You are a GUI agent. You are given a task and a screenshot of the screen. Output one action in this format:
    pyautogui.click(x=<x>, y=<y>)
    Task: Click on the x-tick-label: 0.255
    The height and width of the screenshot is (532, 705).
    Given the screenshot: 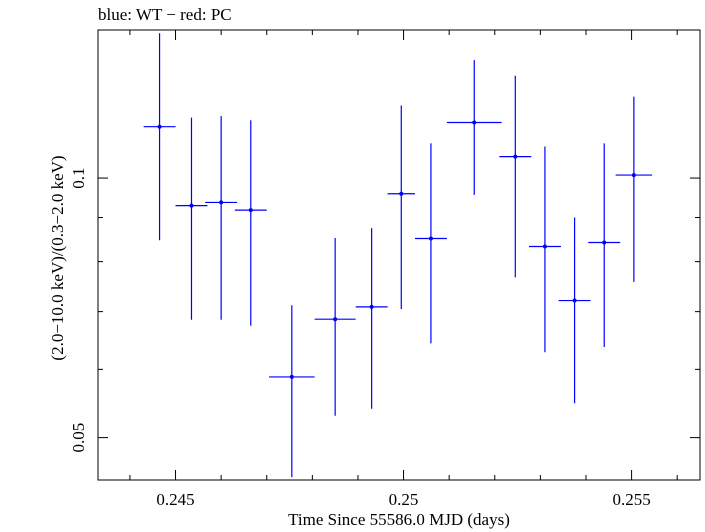 What is the action you would take?
    pyautogui.click(x=631, y=499)
    